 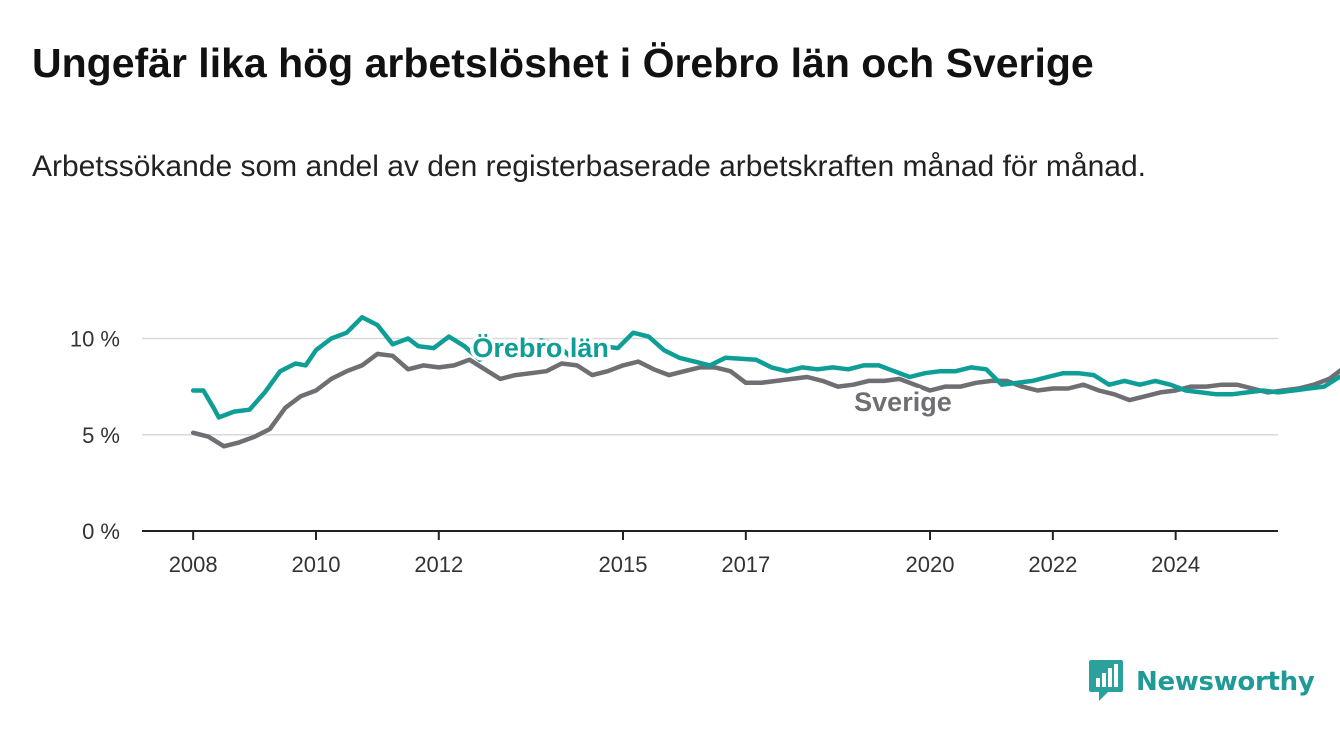 I want to click on x-tick-label: 2012, so click(x=438, y=564).